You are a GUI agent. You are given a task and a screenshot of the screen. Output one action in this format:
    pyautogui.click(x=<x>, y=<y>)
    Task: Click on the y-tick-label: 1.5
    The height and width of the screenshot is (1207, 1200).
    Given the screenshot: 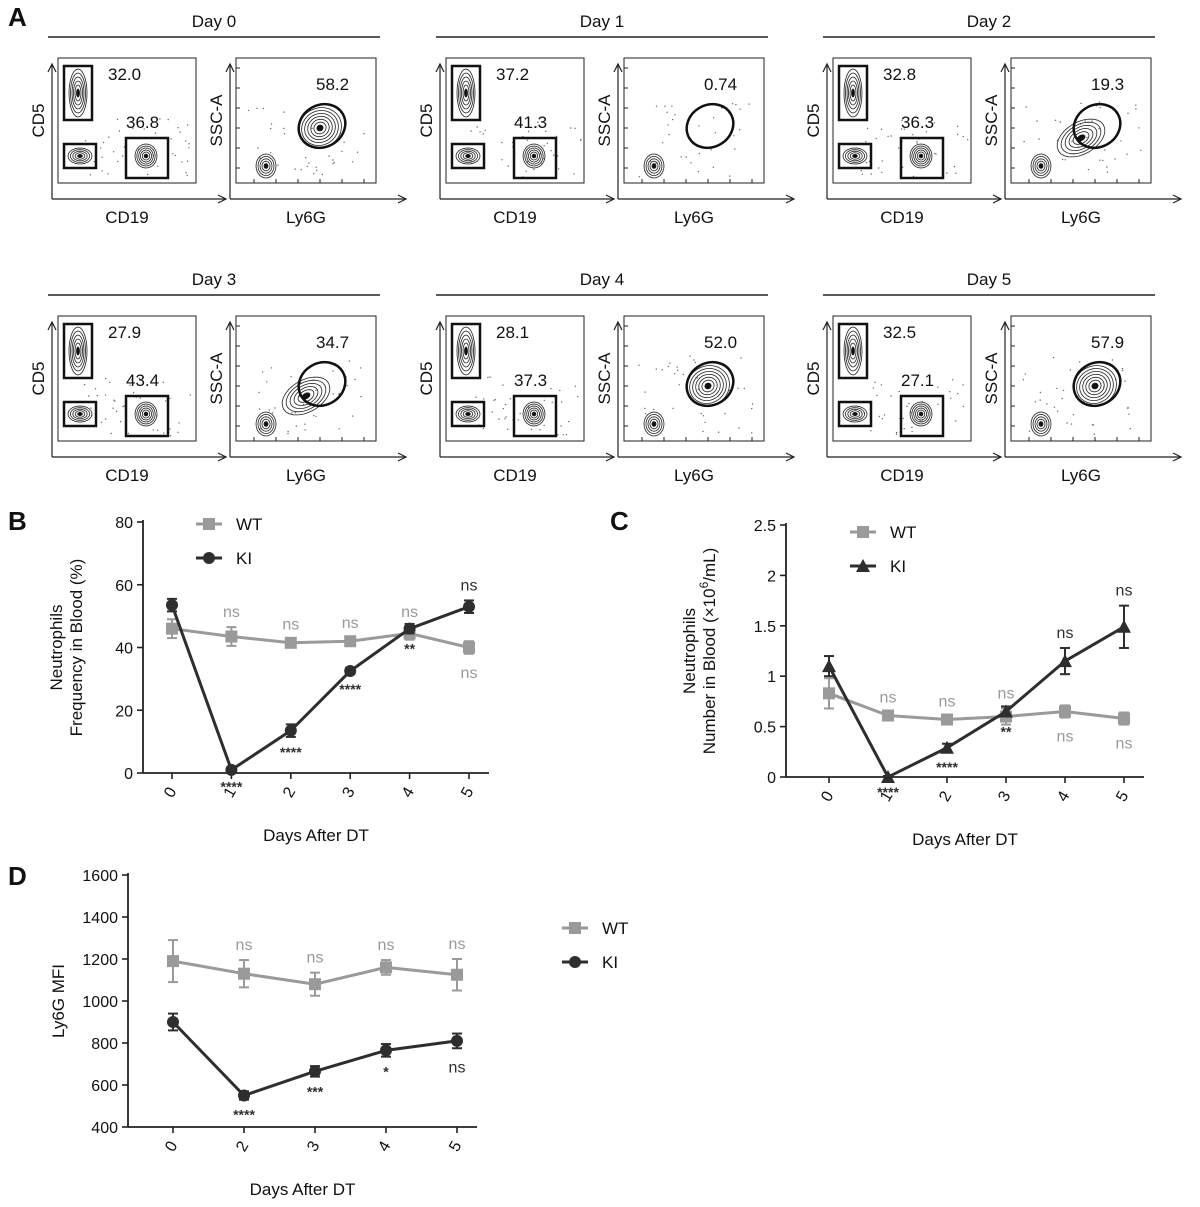 What is the action you would take?
    pyautogui.click(x=765, y=627)
    